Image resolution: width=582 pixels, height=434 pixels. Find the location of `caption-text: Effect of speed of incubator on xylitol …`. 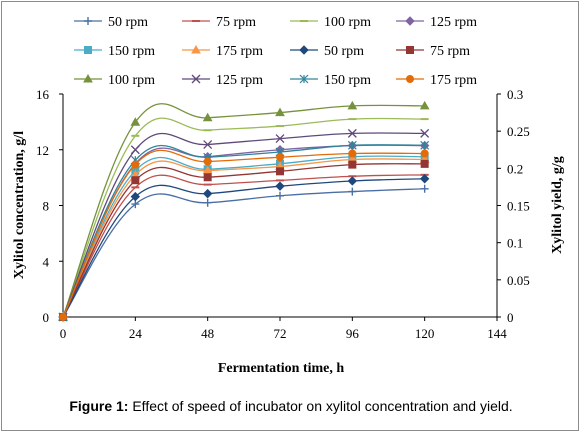

caption-text: Effect of speed of incubator on xylitol … is located at coordinates (320, 406).